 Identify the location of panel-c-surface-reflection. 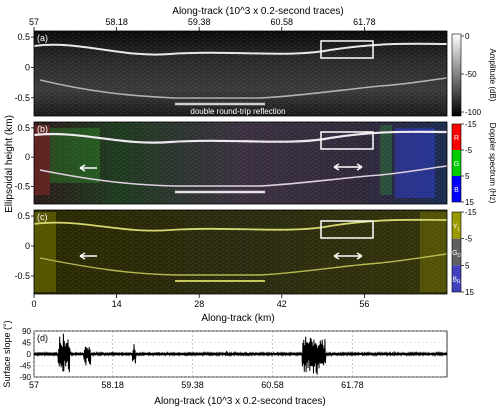
(240, 225).